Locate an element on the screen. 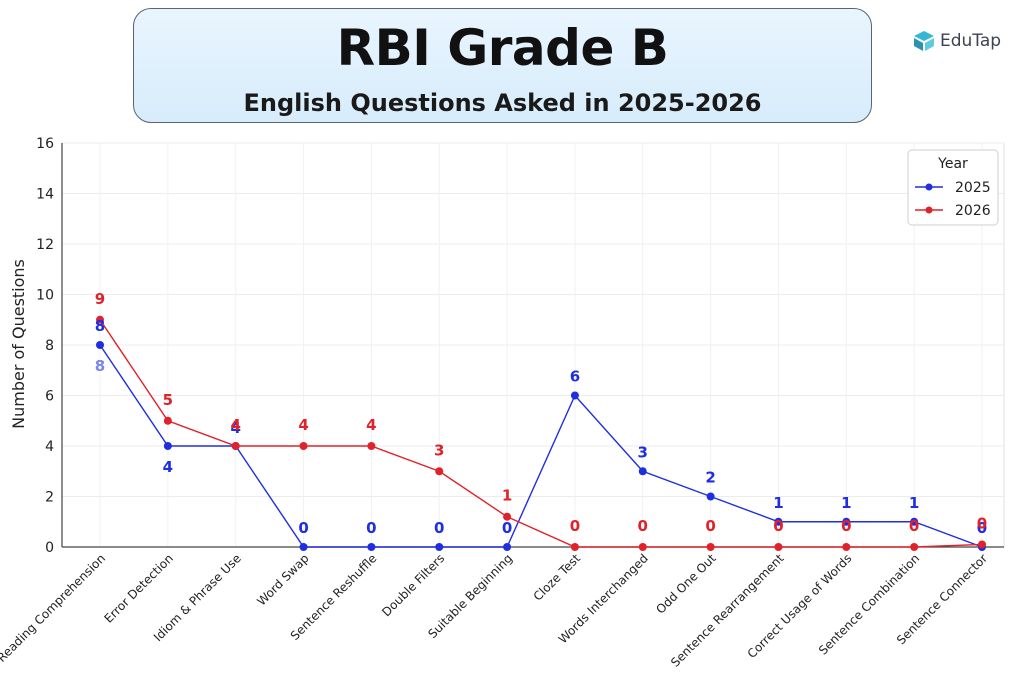 Image resolution: width=1024 pixels, height=683 pixels. y-tick-label: 10 is located at coordinates (45, 296).